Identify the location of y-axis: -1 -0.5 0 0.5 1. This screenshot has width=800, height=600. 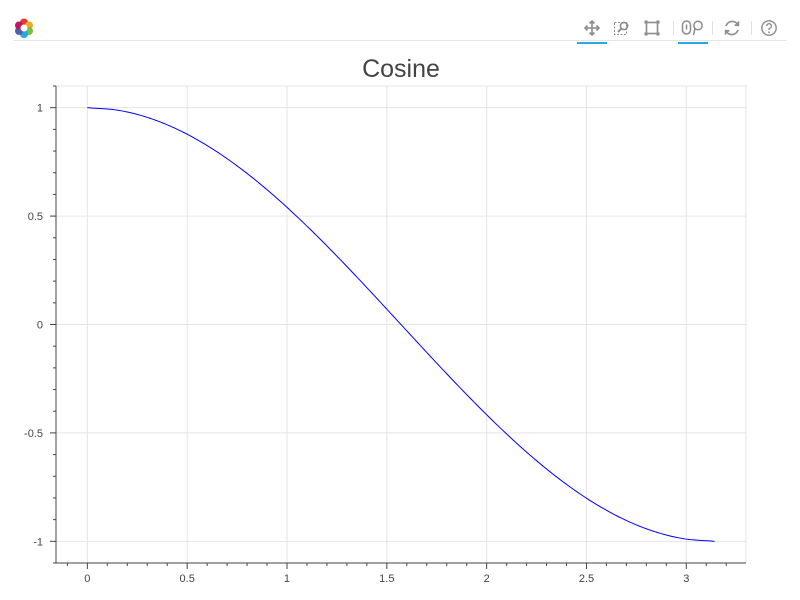
(40, 324).